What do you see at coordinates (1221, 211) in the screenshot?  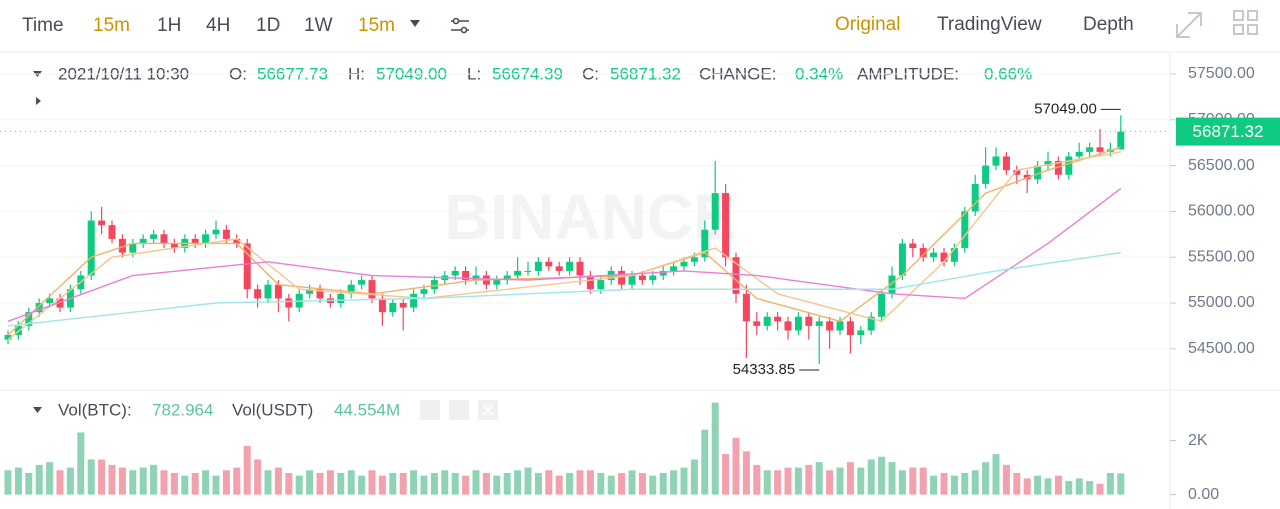 I see `y-tick-label: 56000.00` at bounding box center [1221, 211].